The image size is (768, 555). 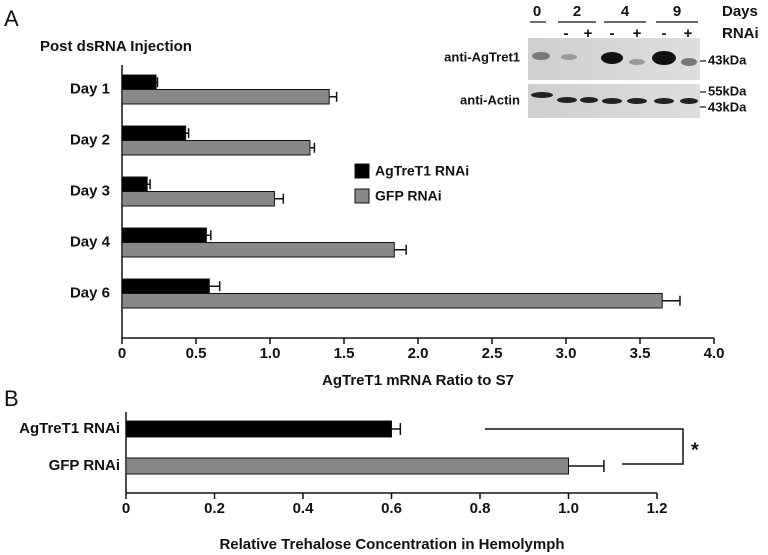 I want to click on x-tick-label: 2.5, so click(x=492, y=353).